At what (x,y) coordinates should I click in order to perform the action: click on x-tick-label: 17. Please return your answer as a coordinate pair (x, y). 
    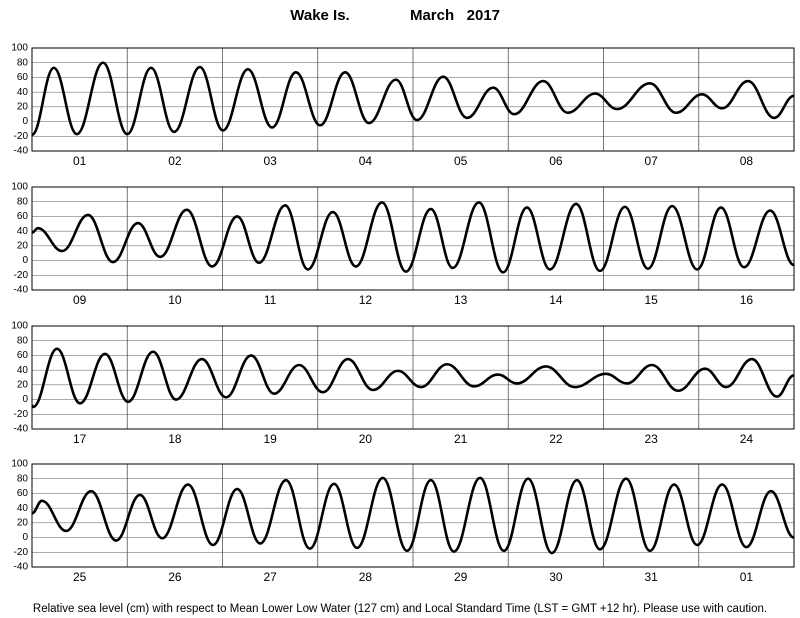
    Looking at the image, I should click on (80, 439).